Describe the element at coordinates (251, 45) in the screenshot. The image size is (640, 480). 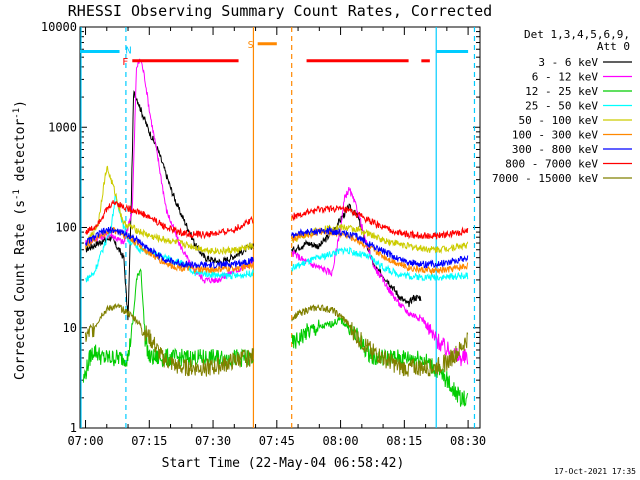
I see `flag-label: S` at that location.